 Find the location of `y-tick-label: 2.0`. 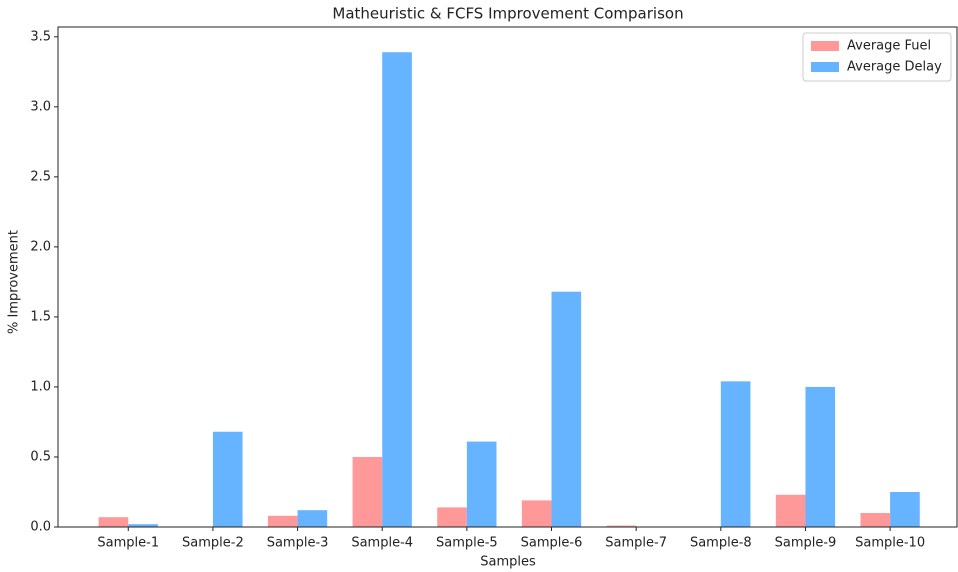

y-tick-label: 2.0 is located at coordinates (40, 246).